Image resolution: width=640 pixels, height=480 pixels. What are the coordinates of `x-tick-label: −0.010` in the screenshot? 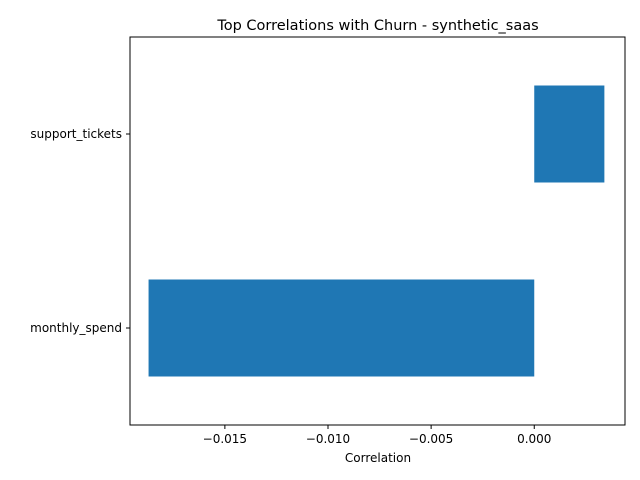 It's located at (328, 439).